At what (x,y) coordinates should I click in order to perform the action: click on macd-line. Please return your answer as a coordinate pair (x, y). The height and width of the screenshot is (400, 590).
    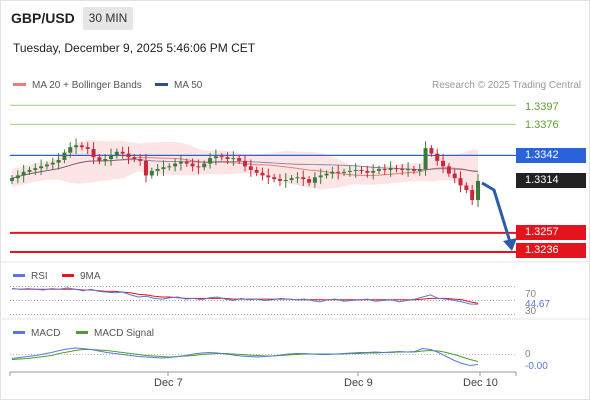
    Looking at the image, I should click on (245, 357).